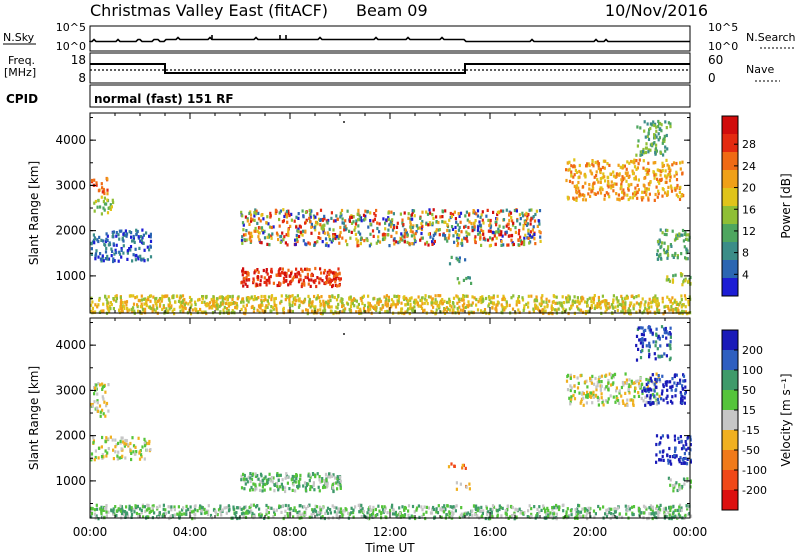 The height and width of the screenshot is (554, 800). I want to click on y-axis-label: Slant Range [km], so click(34, 418).